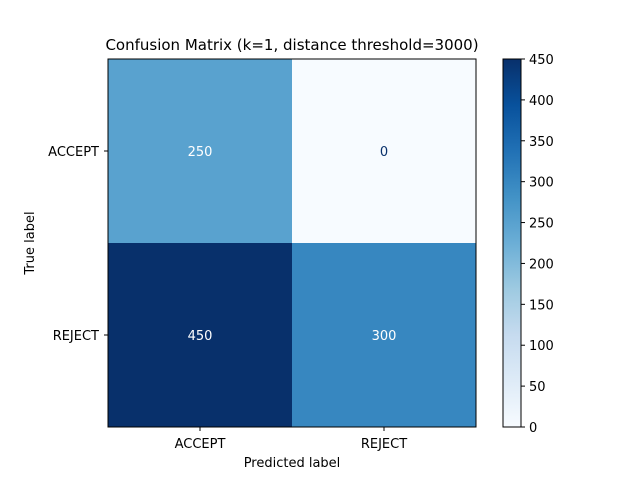 Image resolution: width=640 pixels, height=480 pixels. Describe the element at coordinates (384, 444) in the screenshot. I see `x-tick-label: REJECT` at that location.